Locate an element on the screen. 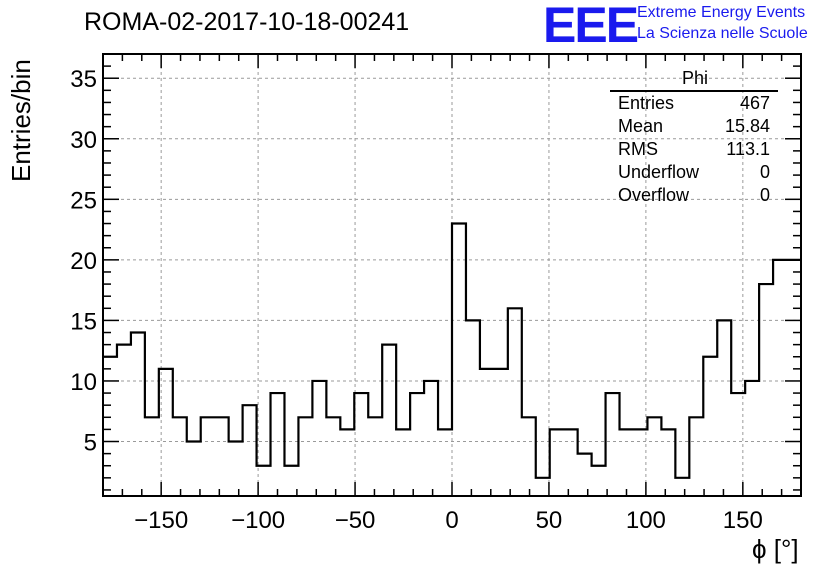 Image resolution: width=836 pixels, height=572 pixels. stats-row: Underflow 0 is located at coordinates (695, 172).